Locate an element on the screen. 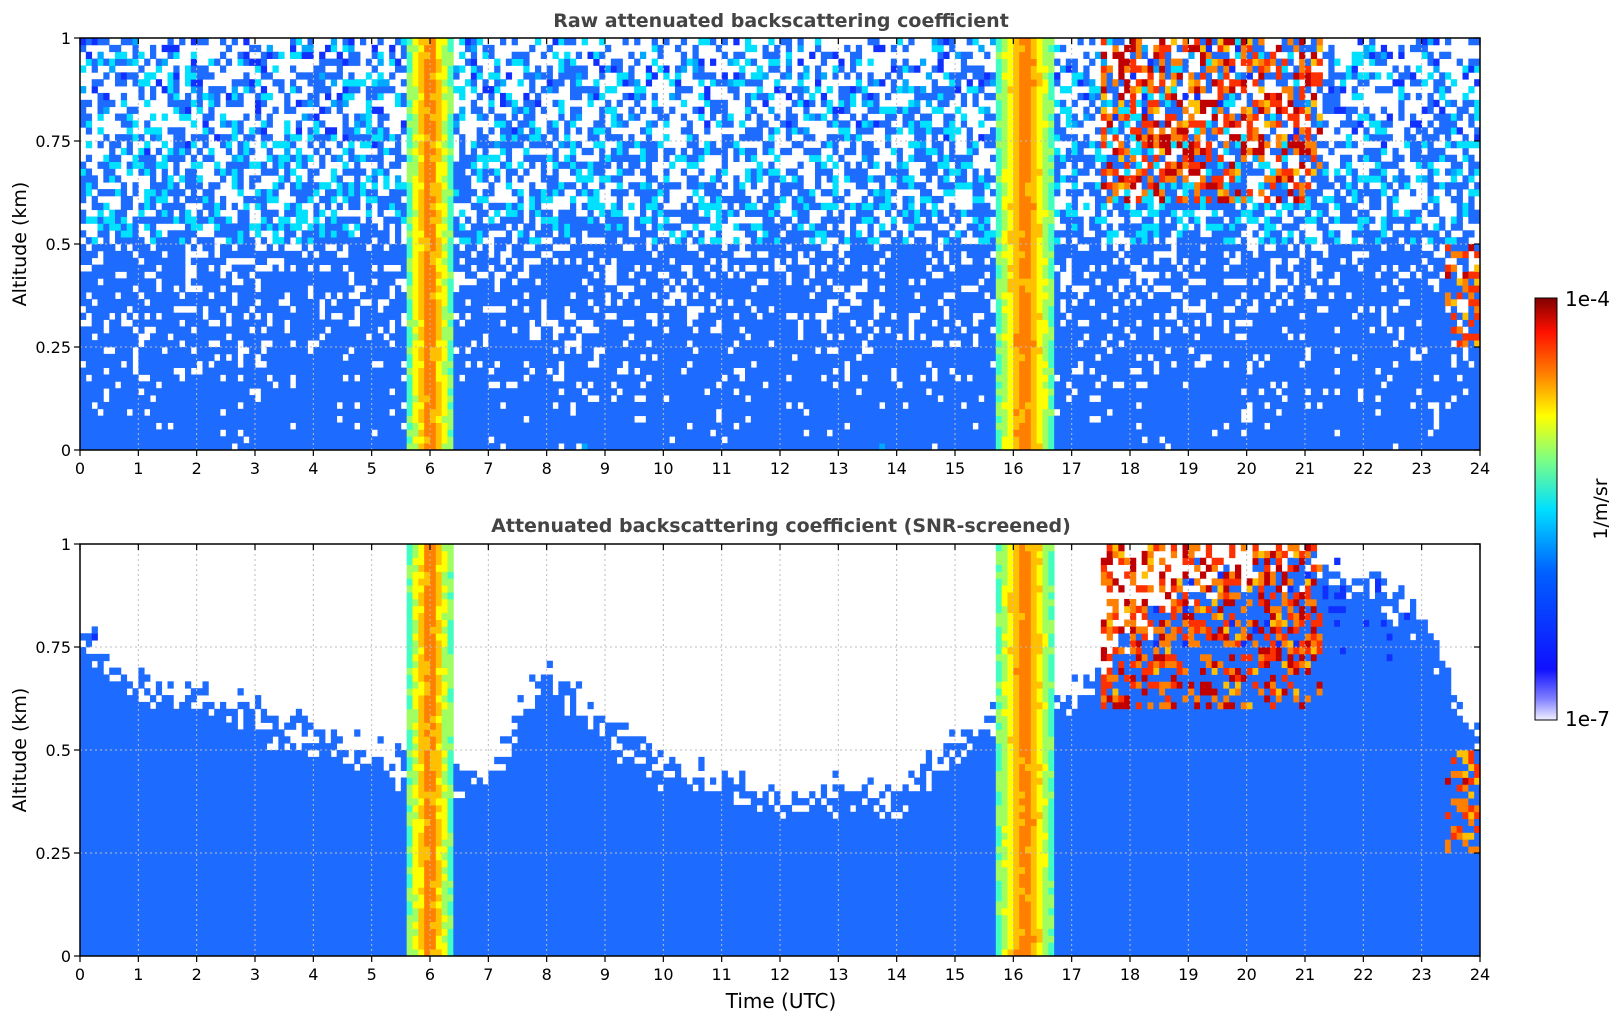 Image resolution: width=1621 pixels, height=1020 pixels. x-tick-label: 13 is located at coordinates (838, 974).